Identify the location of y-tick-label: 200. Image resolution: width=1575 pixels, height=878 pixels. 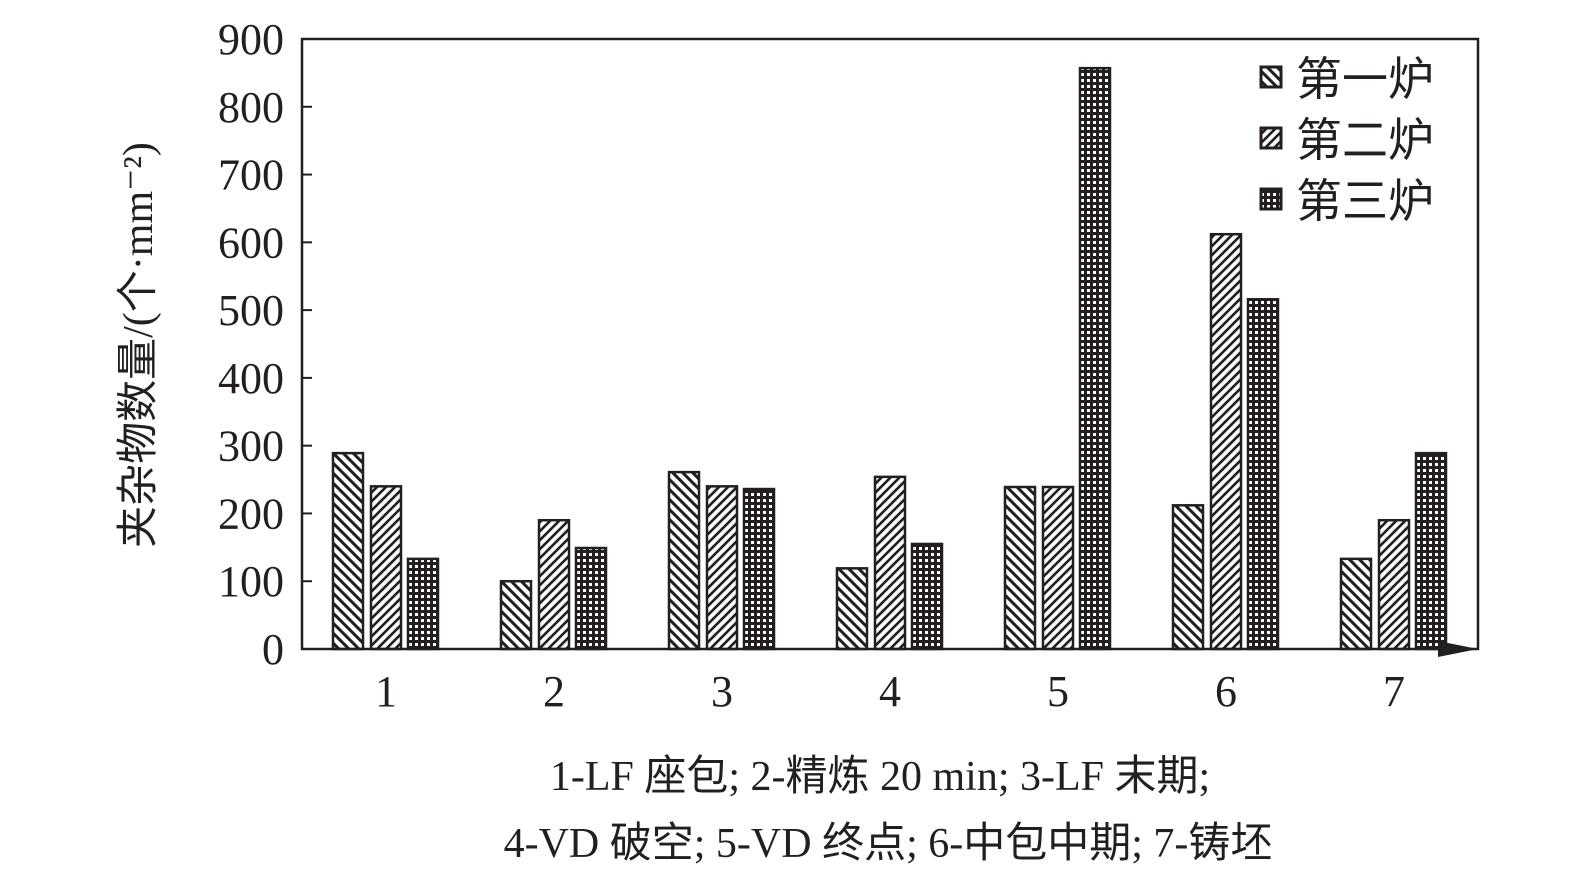
(251, 513).